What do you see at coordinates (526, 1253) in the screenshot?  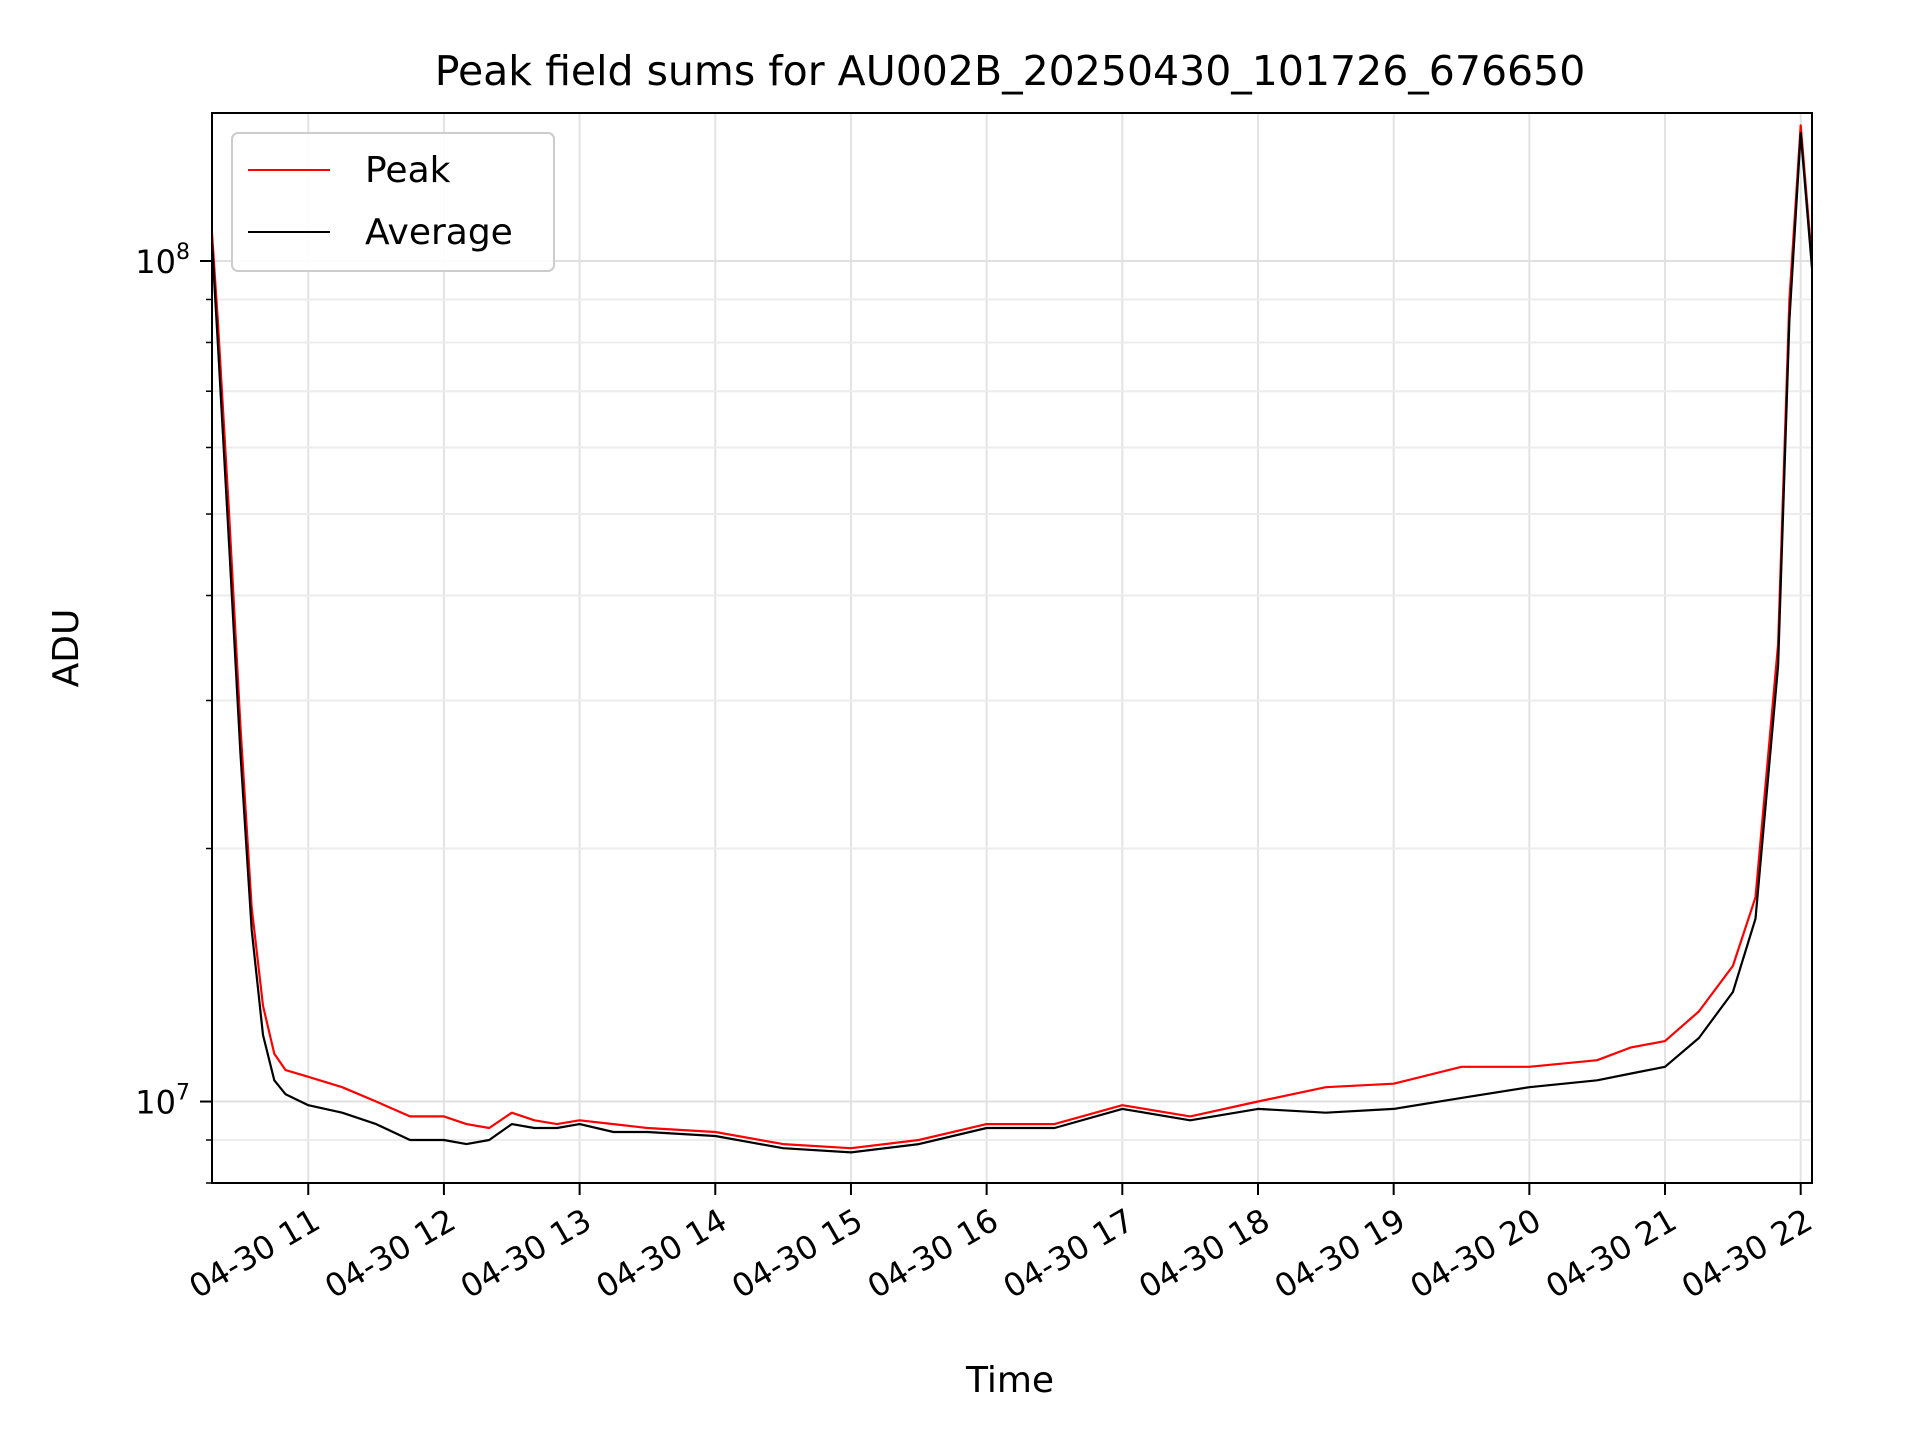 I see `x-tick-label: 04-30 13` at bounding box center [526, 1253].